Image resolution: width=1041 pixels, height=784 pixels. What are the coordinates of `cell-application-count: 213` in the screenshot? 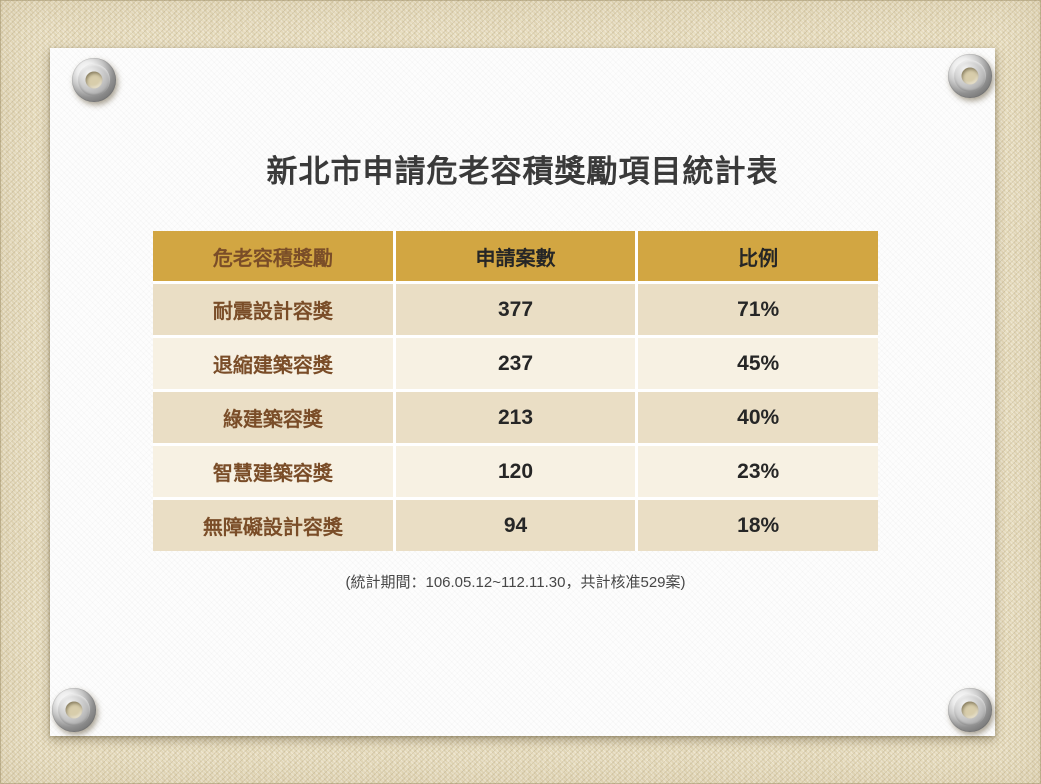 It's located at (515, 417).